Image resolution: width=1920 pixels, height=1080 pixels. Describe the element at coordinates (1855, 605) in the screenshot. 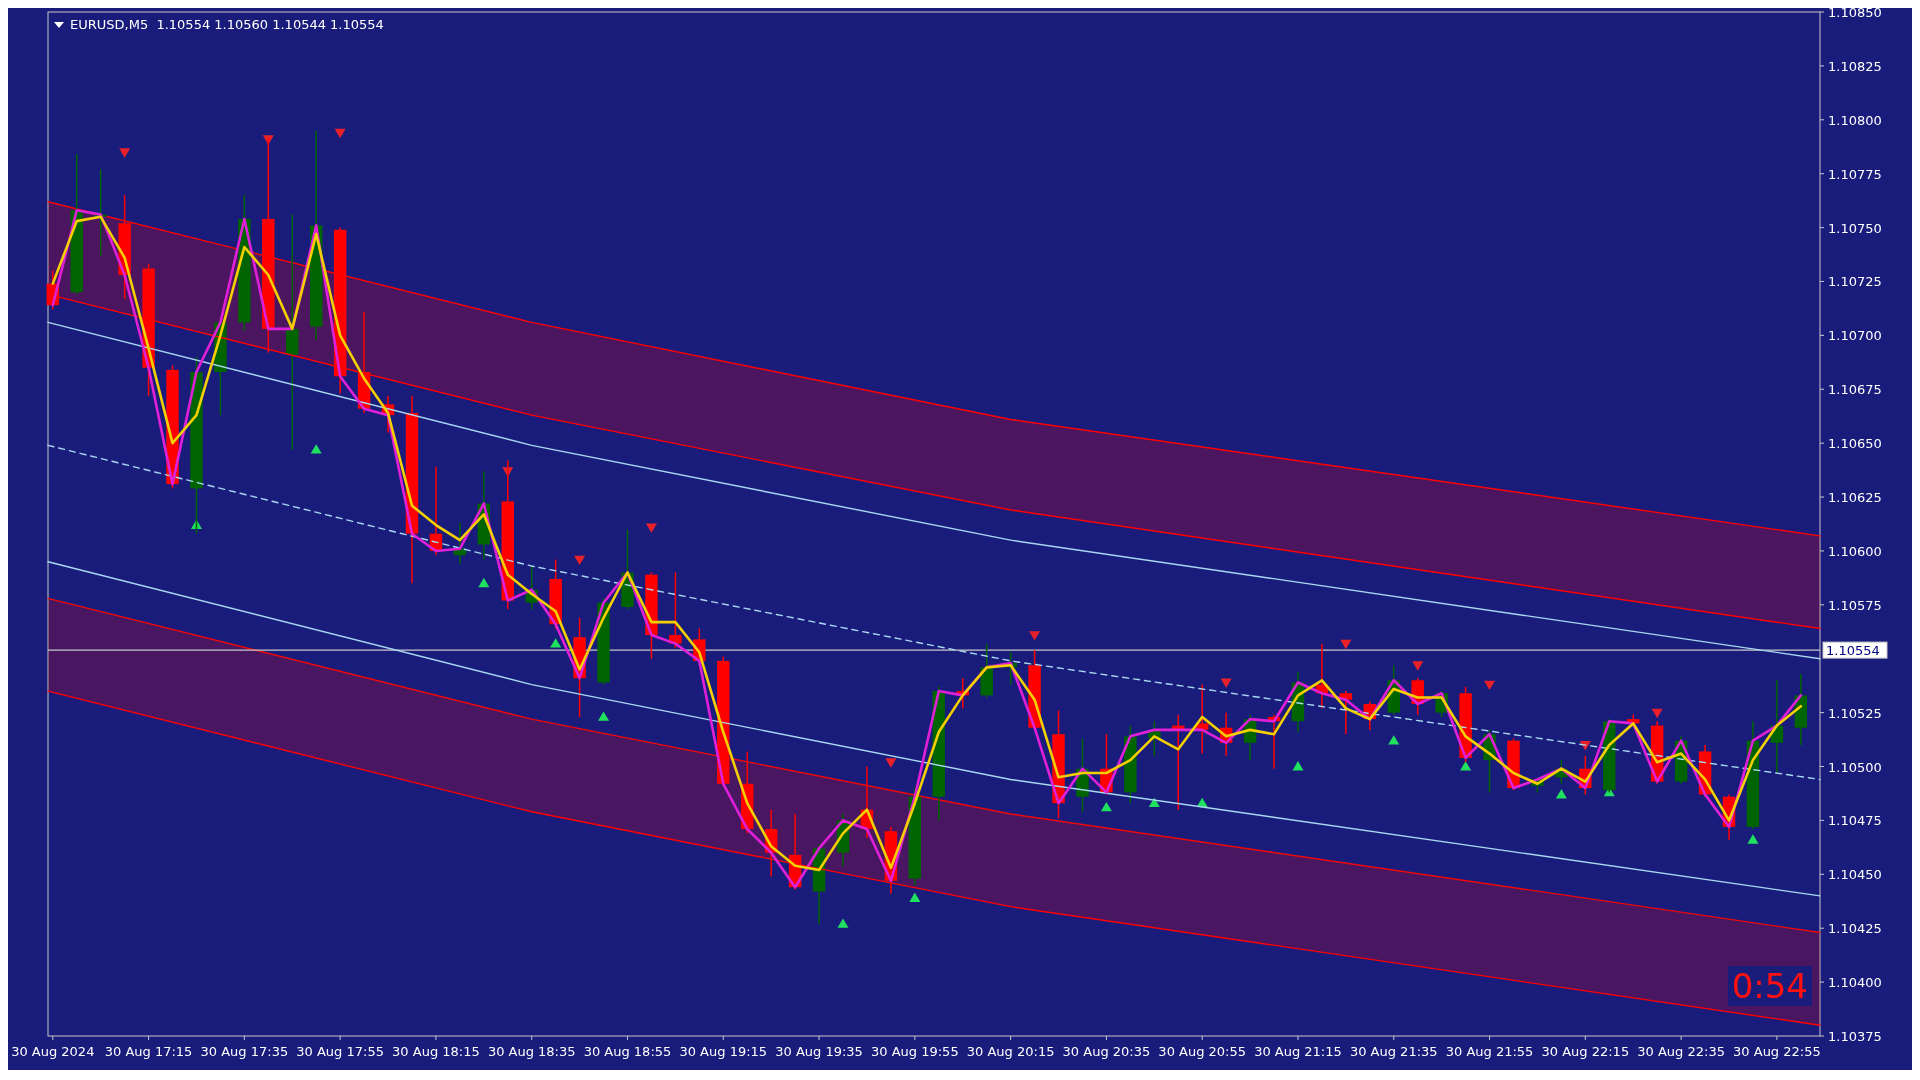

I see `y-tick-label: 1.10575` at that location.